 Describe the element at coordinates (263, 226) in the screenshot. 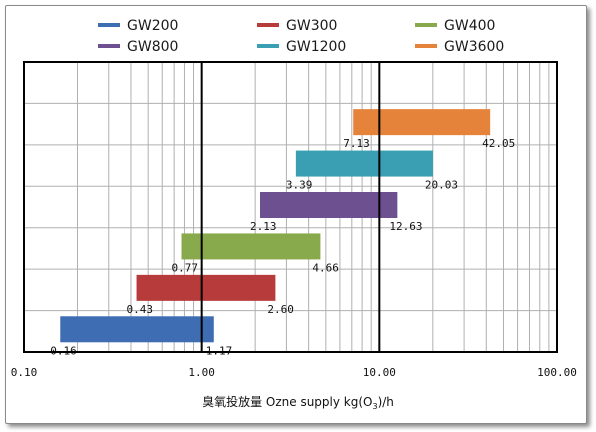

I see `min-label-gw800: 2.13` at that location.